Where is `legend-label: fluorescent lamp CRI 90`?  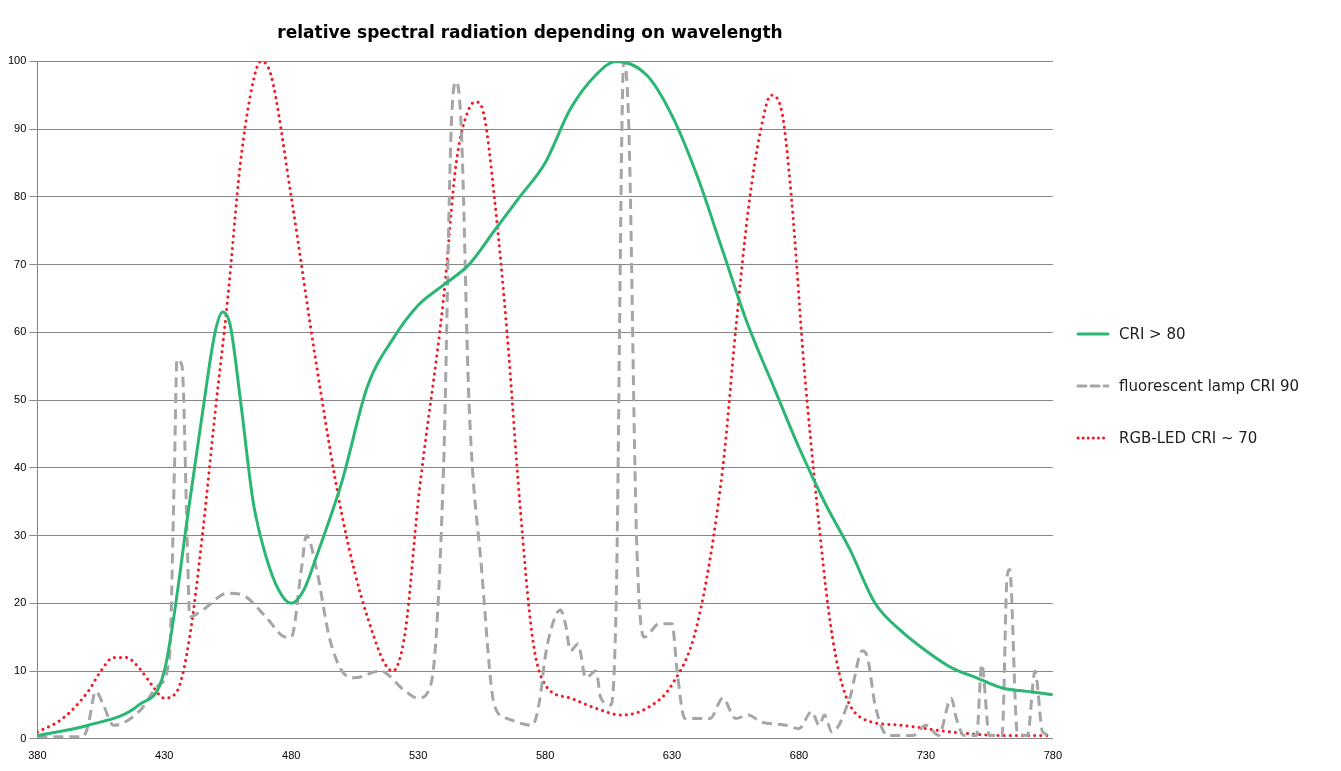 legend-label: fluorescent lamp CRI 90 is located at coordinates (1209, 385).